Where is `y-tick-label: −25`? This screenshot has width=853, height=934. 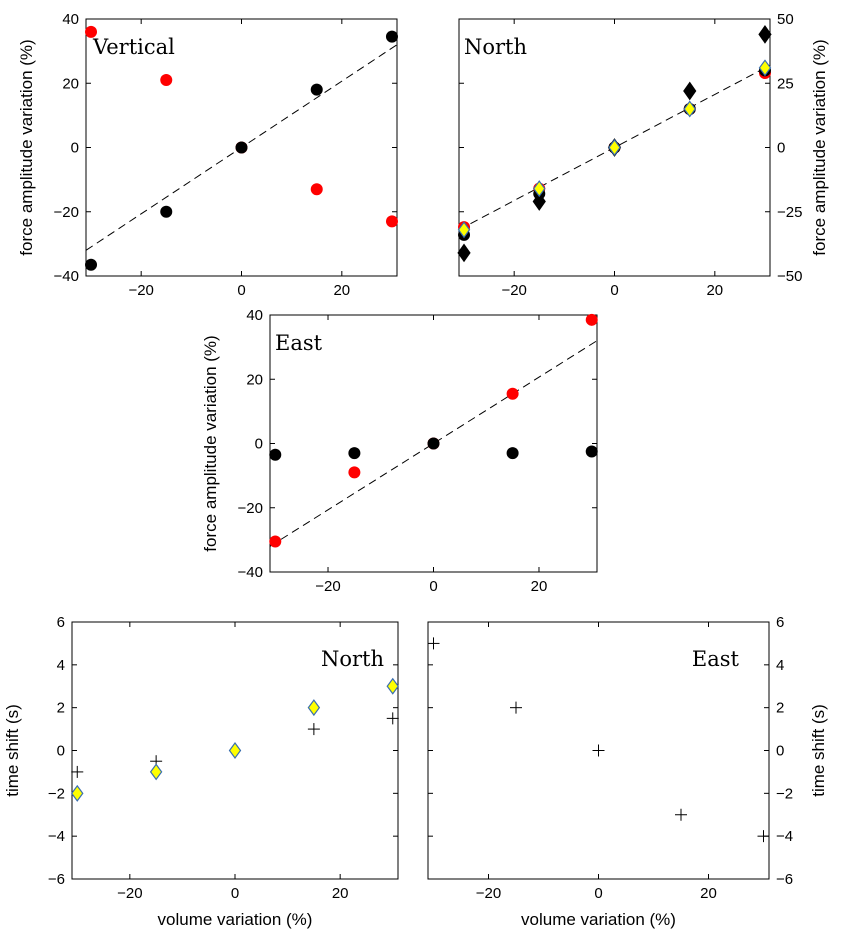 y-tick-label: −25 is located at coordinates (789, 212).